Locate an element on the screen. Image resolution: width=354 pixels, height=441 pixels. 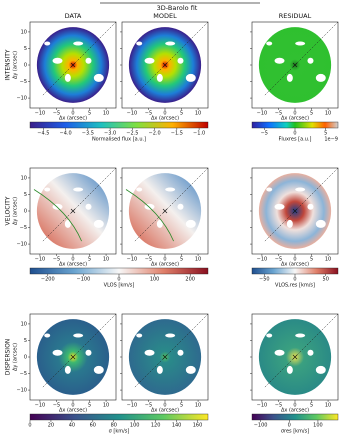
colorbar-tick-label: −5 is located at coordinates (264, 134).